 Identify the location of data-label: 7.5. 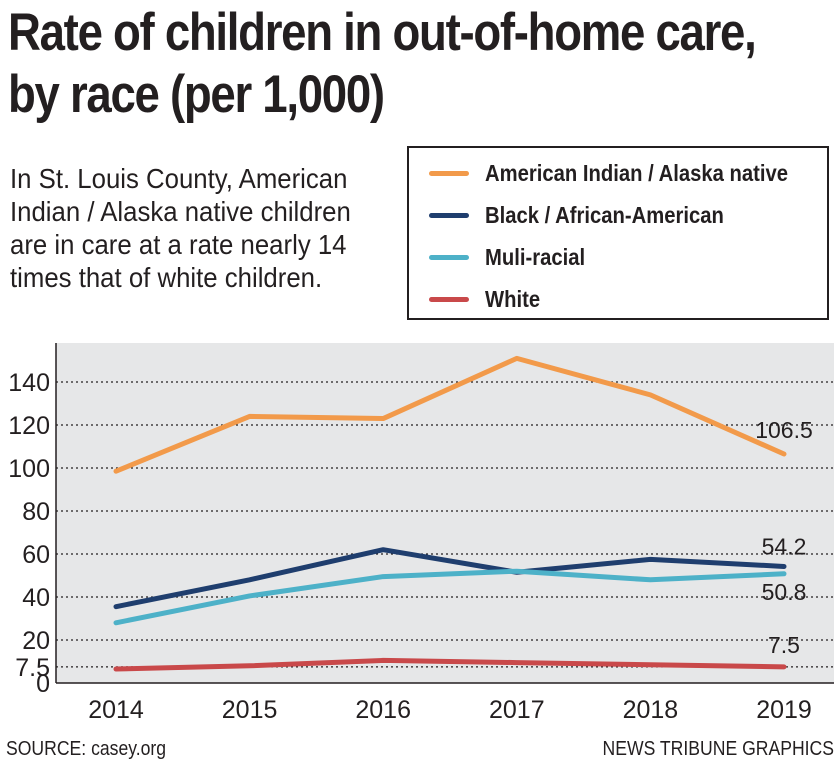
(784, 645).